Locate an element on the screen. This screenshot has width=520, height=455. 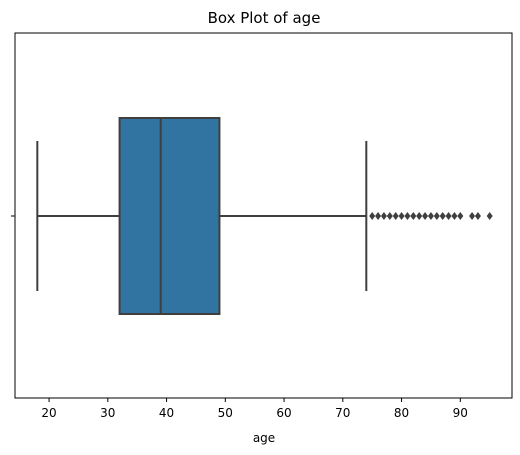
x-tick-label: 90 is located at coordinates (460, 413).